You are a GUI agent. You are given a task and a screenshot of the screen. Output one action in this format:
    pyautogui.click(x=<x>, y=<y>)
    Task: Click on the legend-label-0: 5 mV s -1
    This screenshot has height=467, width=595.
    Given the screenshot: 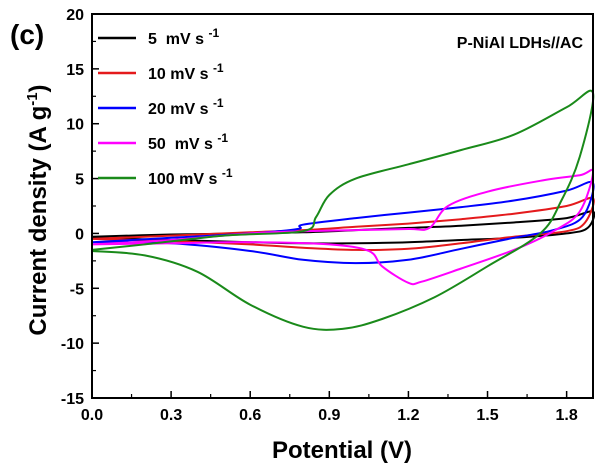 What is the action you would take?
    pyautogui.click(x=183, y=37)
    